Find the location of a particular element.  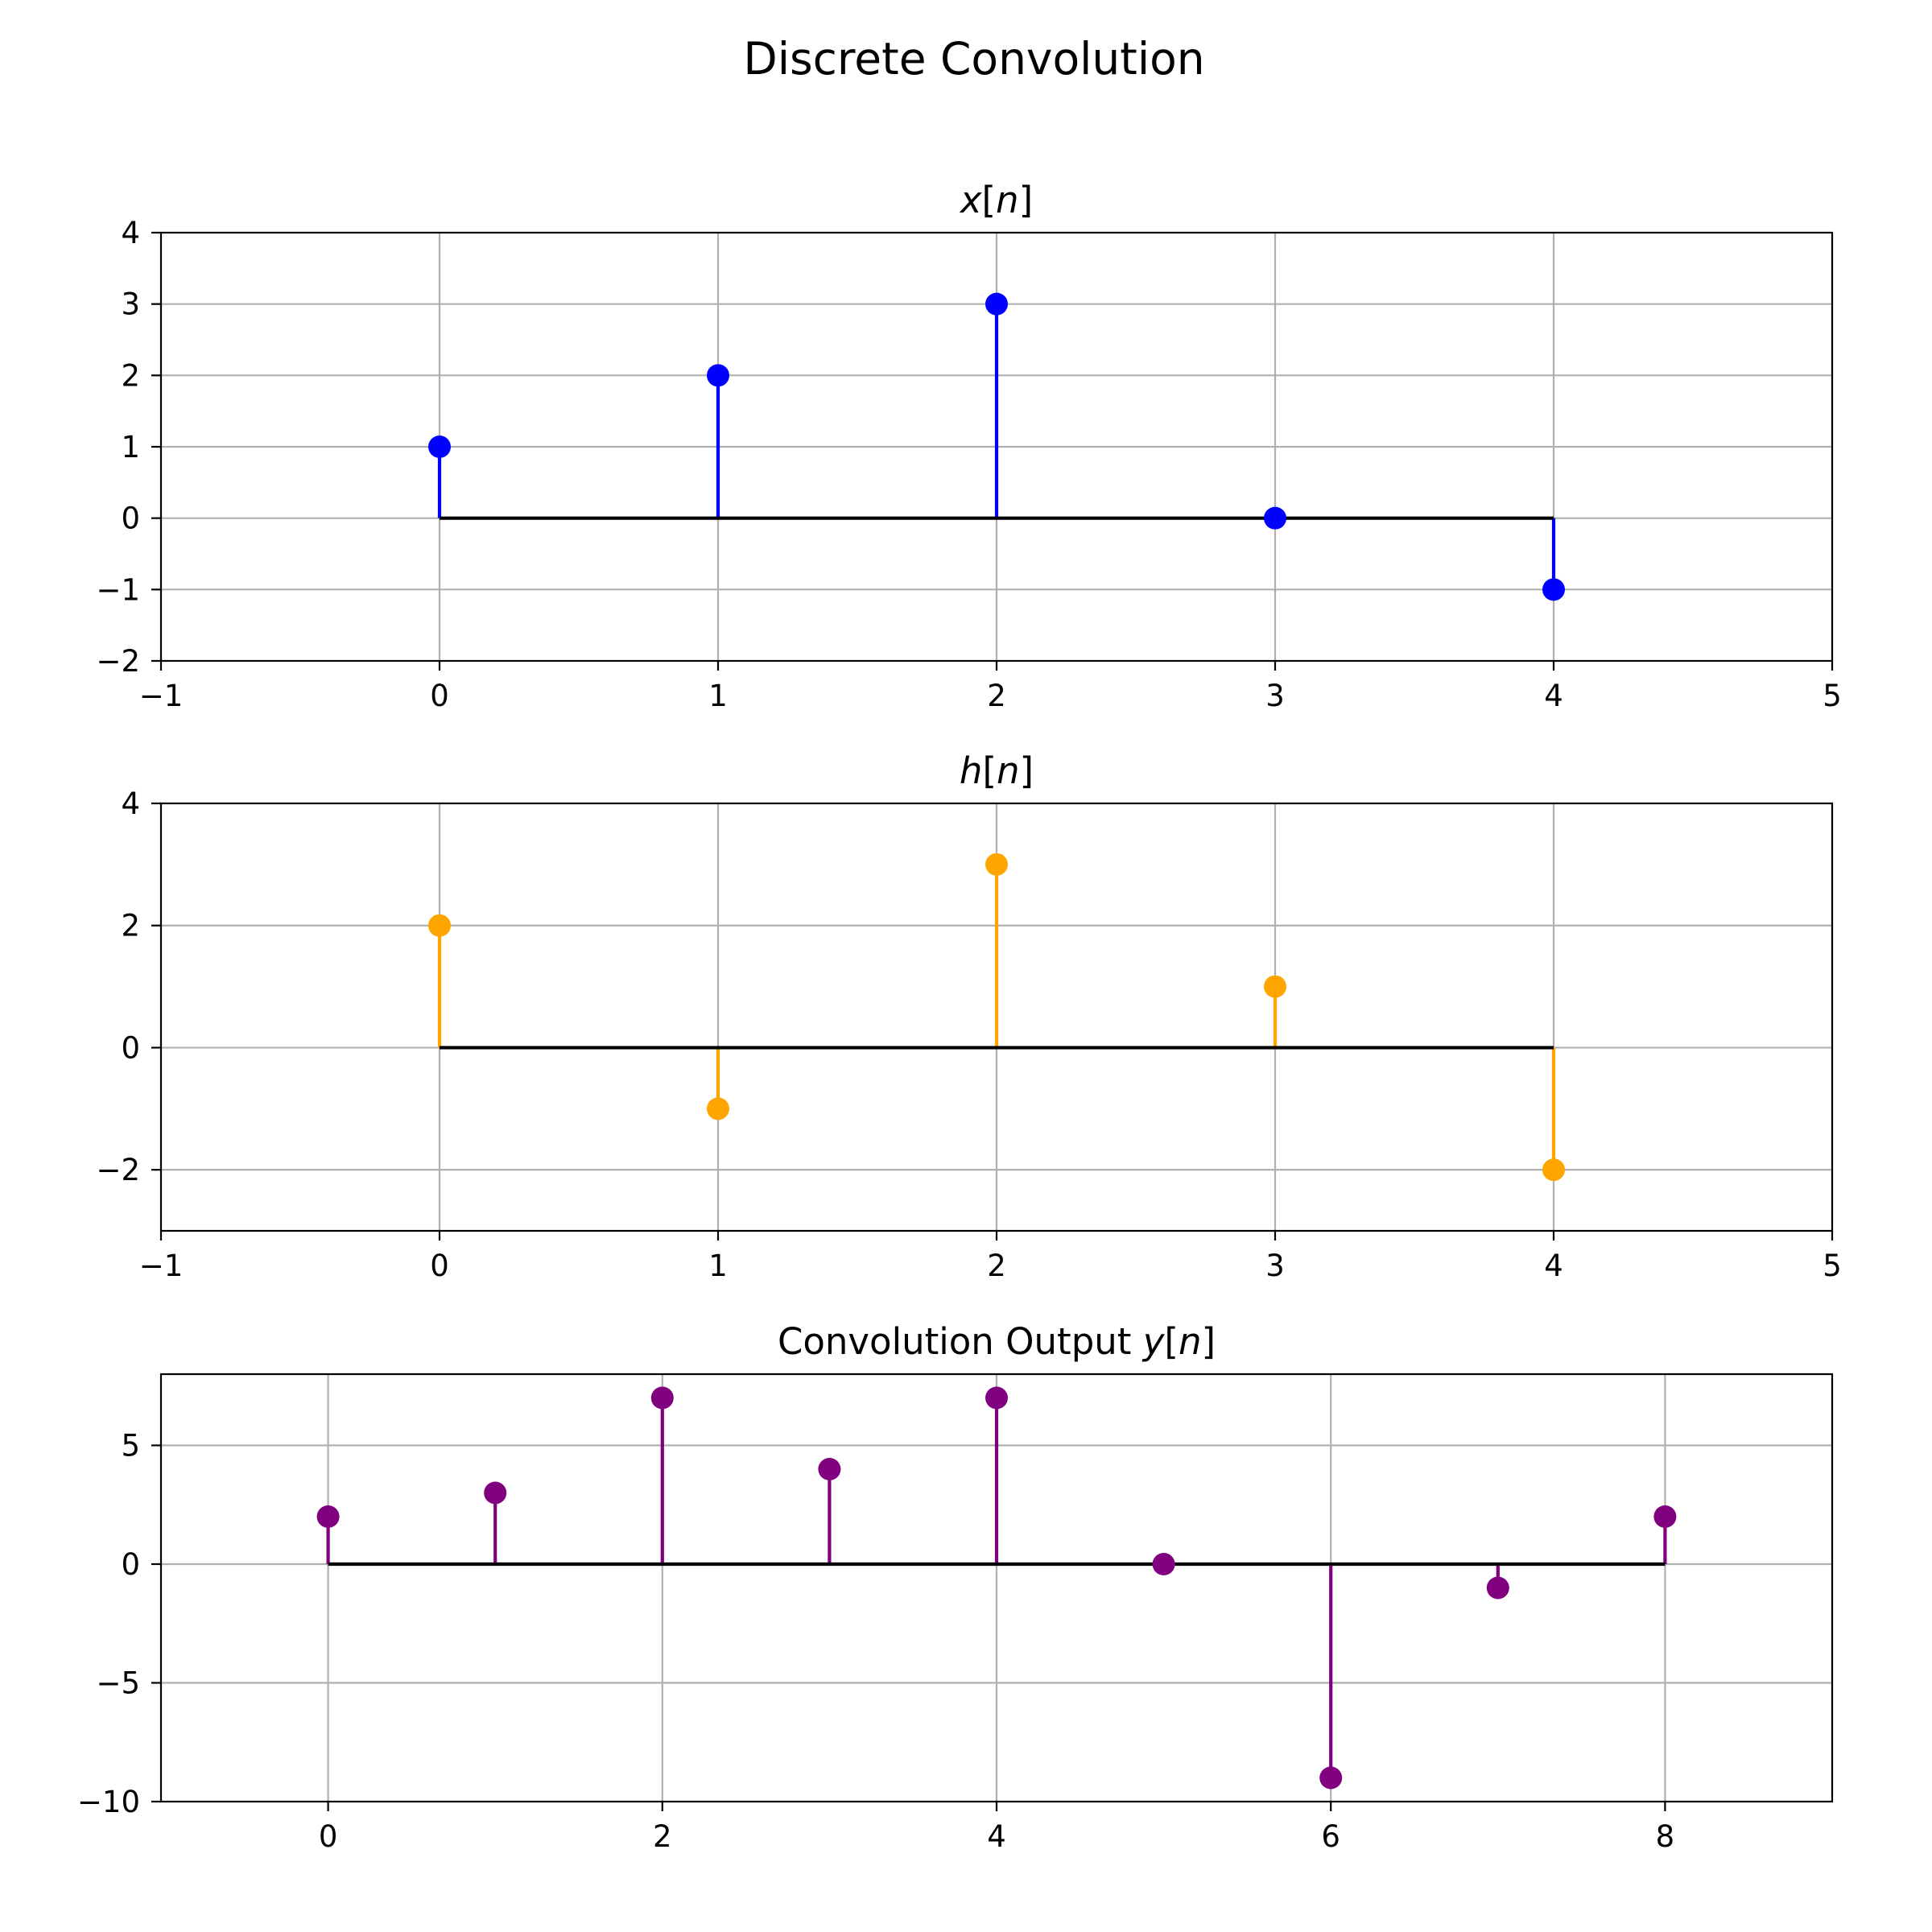

y-axis: −2 −1 0 1 2 3 4 is located at coordinates (128, 447).